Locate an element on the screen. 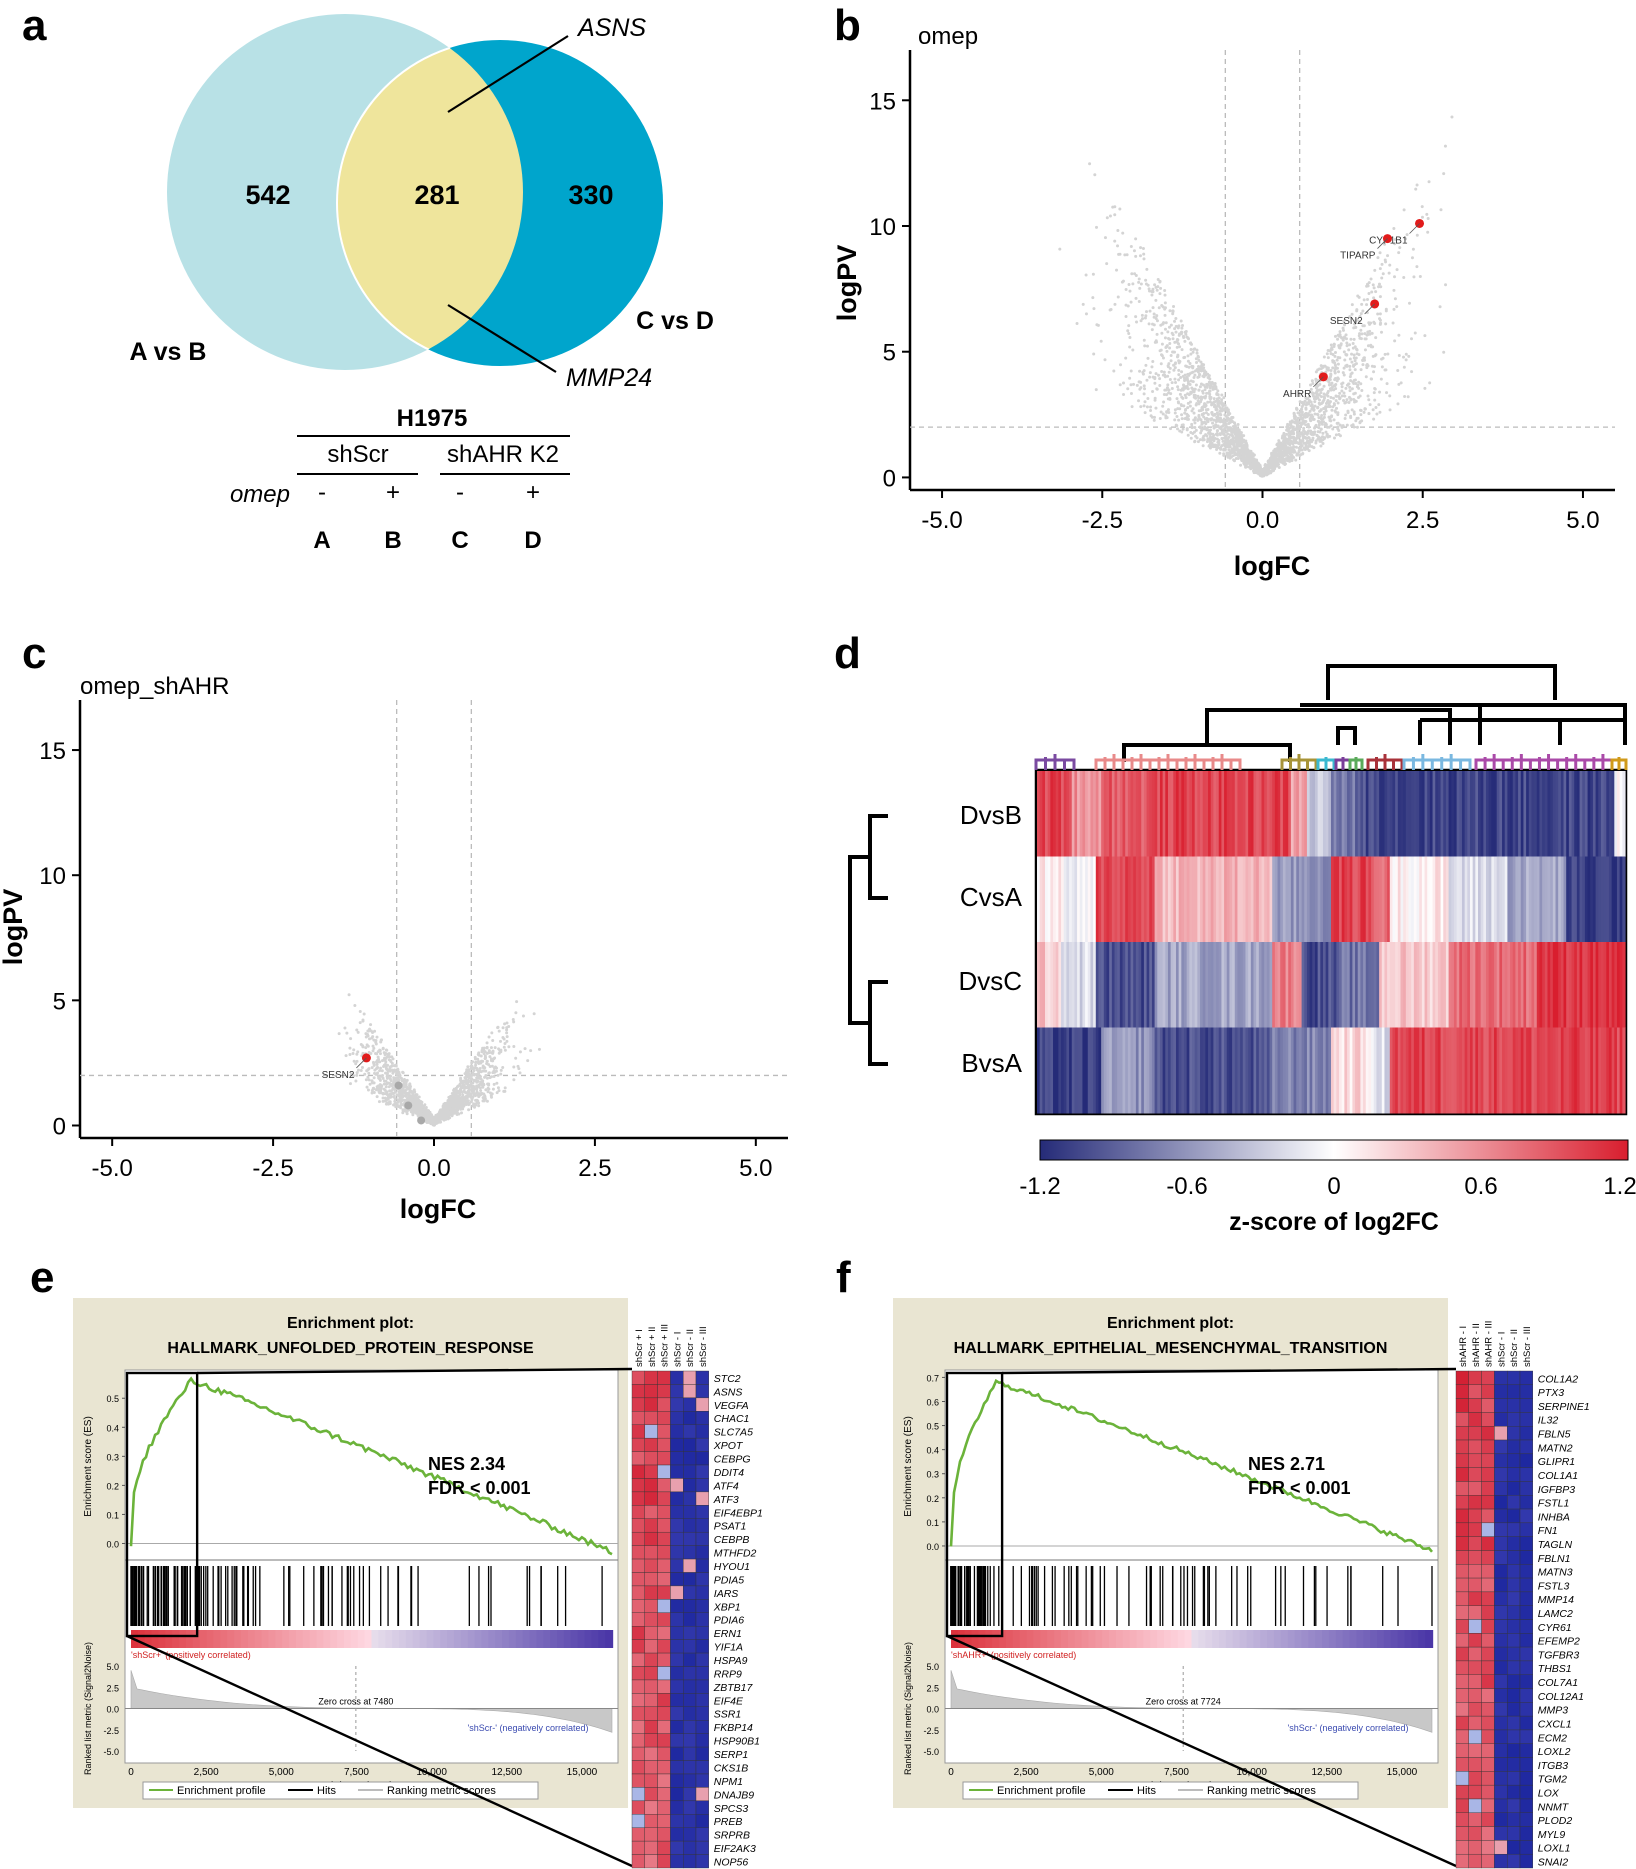 The height and width of the screenshot is (1869, 1636). cluster-caps is located at coordinates (1331, 762).